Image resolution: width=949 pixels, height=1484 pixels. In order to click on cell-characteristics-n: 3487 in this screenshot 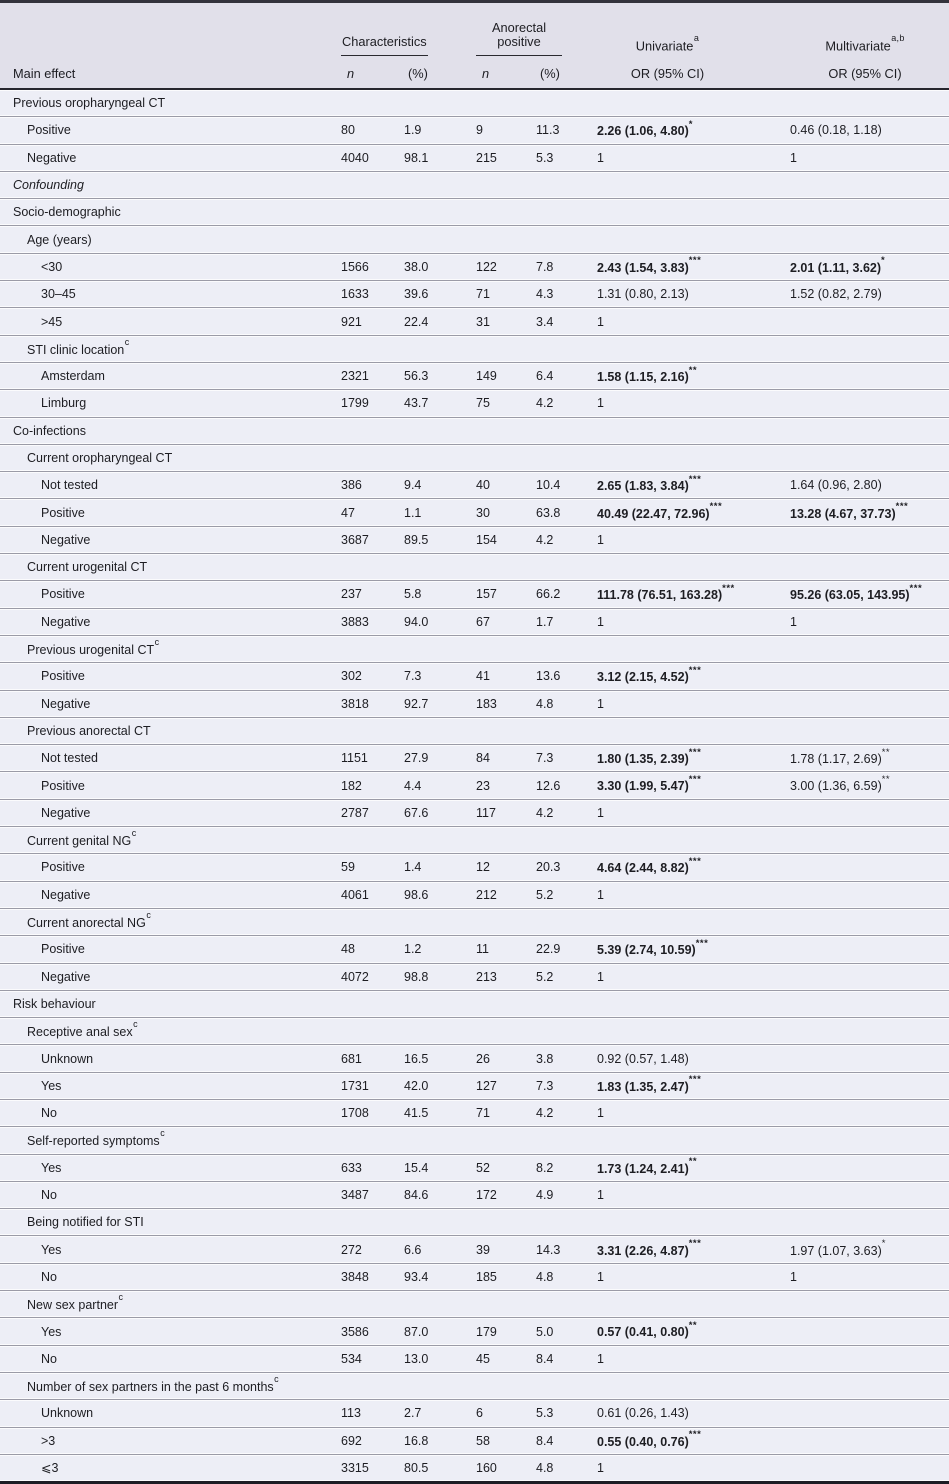, I will do `click(355, 1195)`.